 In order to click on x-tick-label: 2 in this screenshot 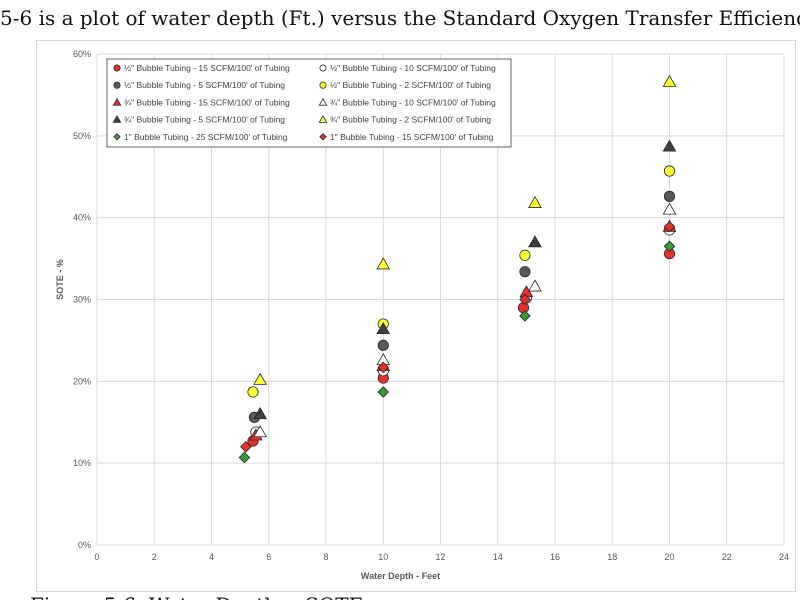, I will do `click(154, 557)`.